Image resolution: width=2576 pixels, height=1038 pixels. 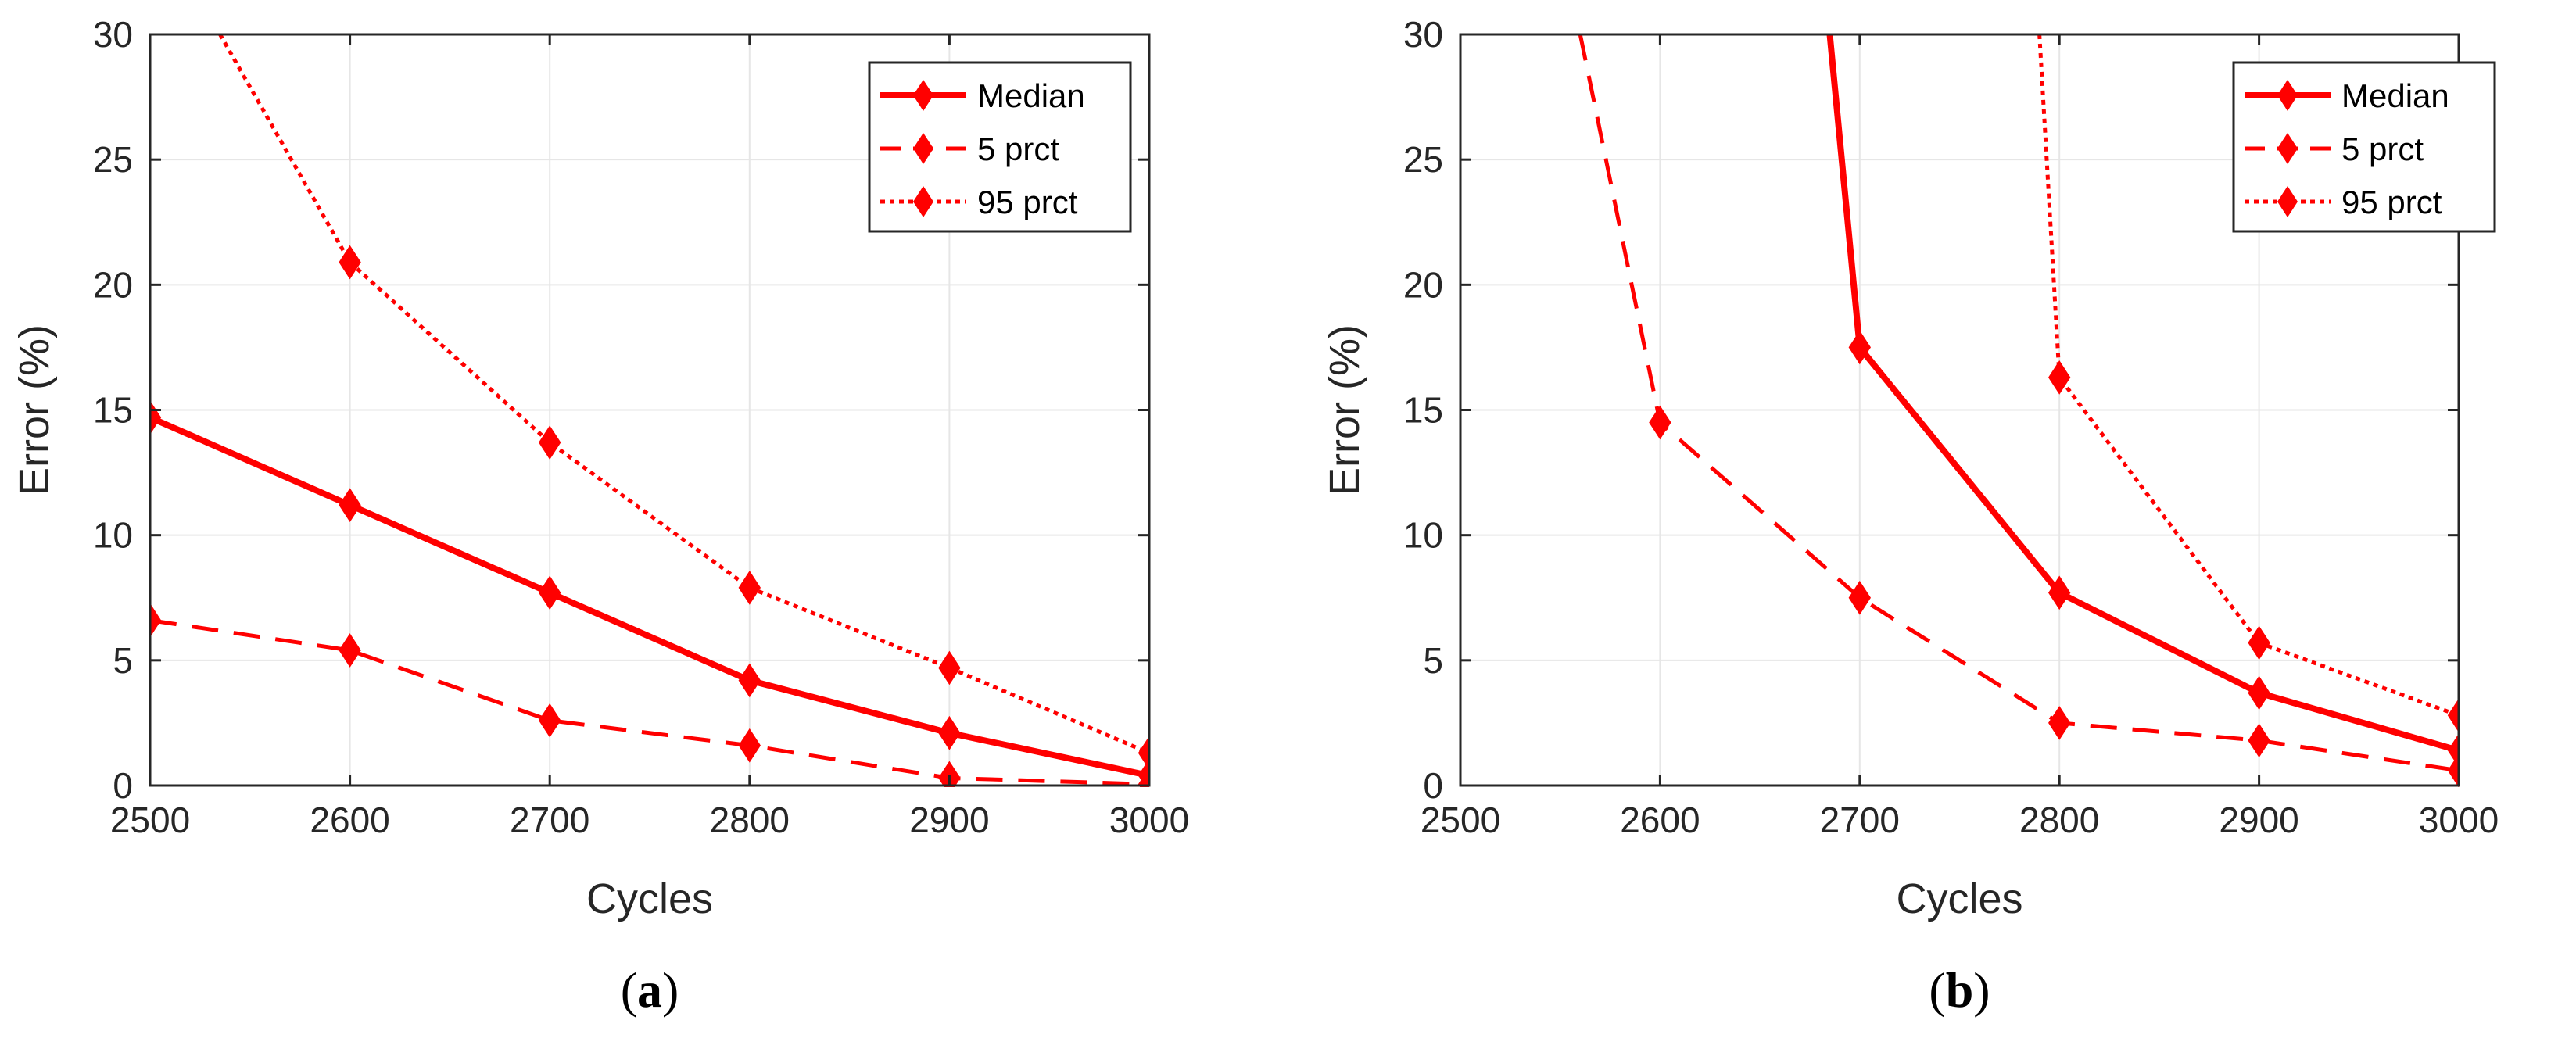 I want to click on series-5-prct, so click(x=649, y=695).